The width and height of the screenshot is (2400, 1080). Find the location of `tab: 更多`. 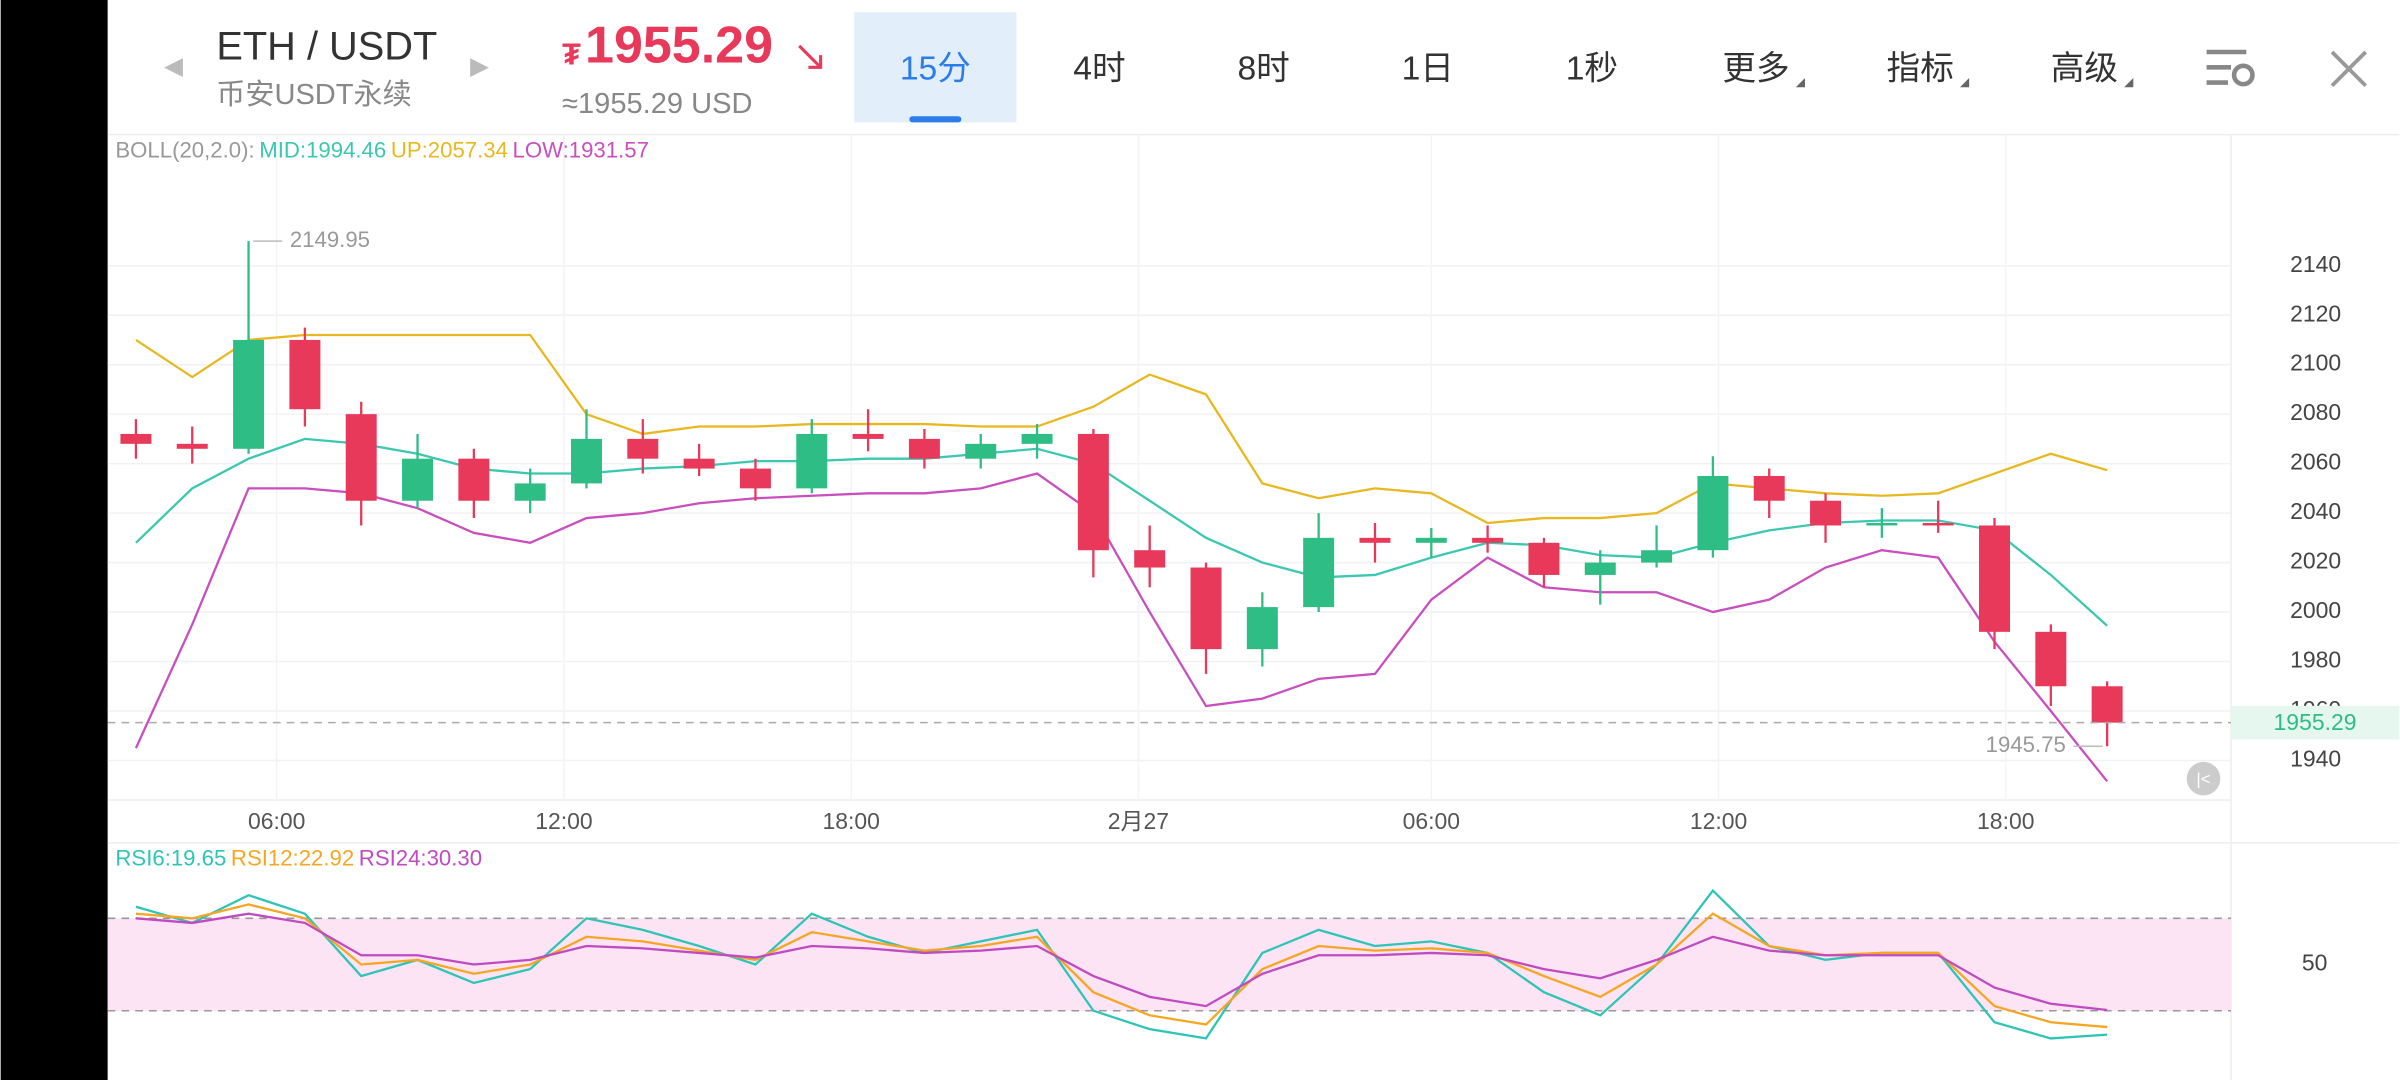

tab: 更多 is located at coordinates (1755, 68).